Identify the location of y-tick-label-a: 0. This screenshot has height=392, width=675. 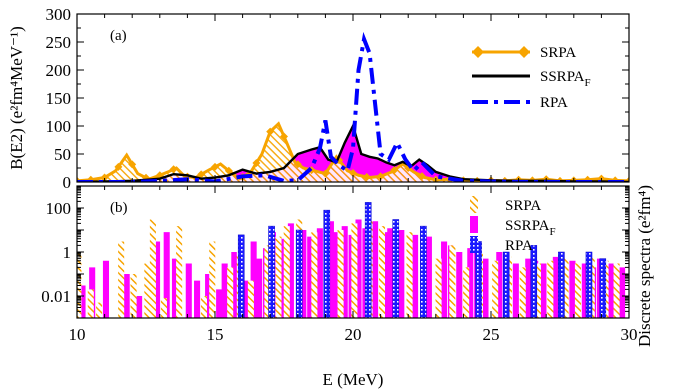
(67, 182).